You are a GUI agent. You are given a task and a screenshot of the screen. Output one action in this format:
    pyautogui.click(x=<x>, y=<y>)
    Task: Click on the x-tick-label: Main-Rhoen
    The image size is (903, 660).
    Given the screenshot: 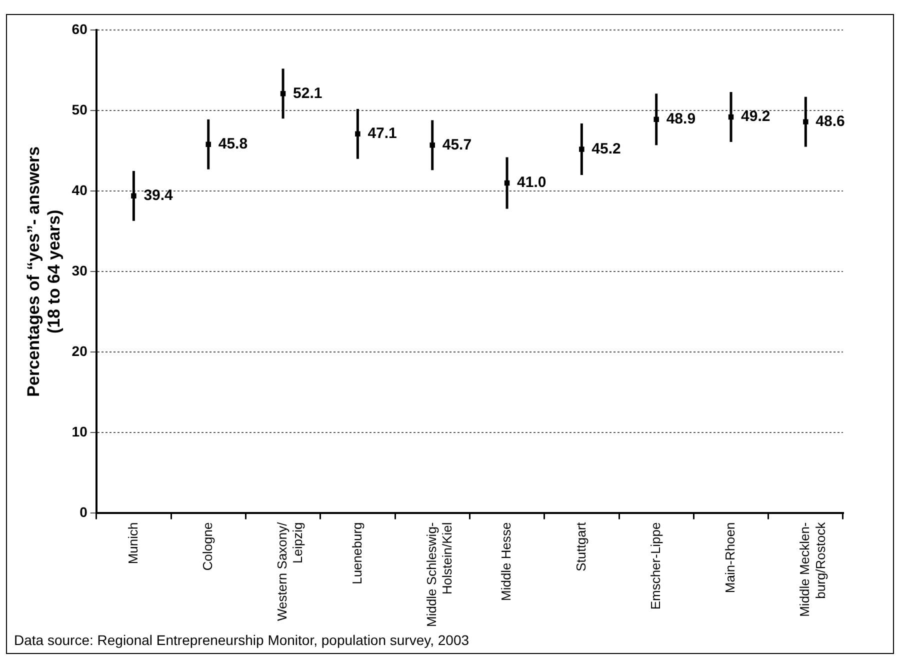 What is the action you would take?
    pyautogui.click(x=730, y=558)
    